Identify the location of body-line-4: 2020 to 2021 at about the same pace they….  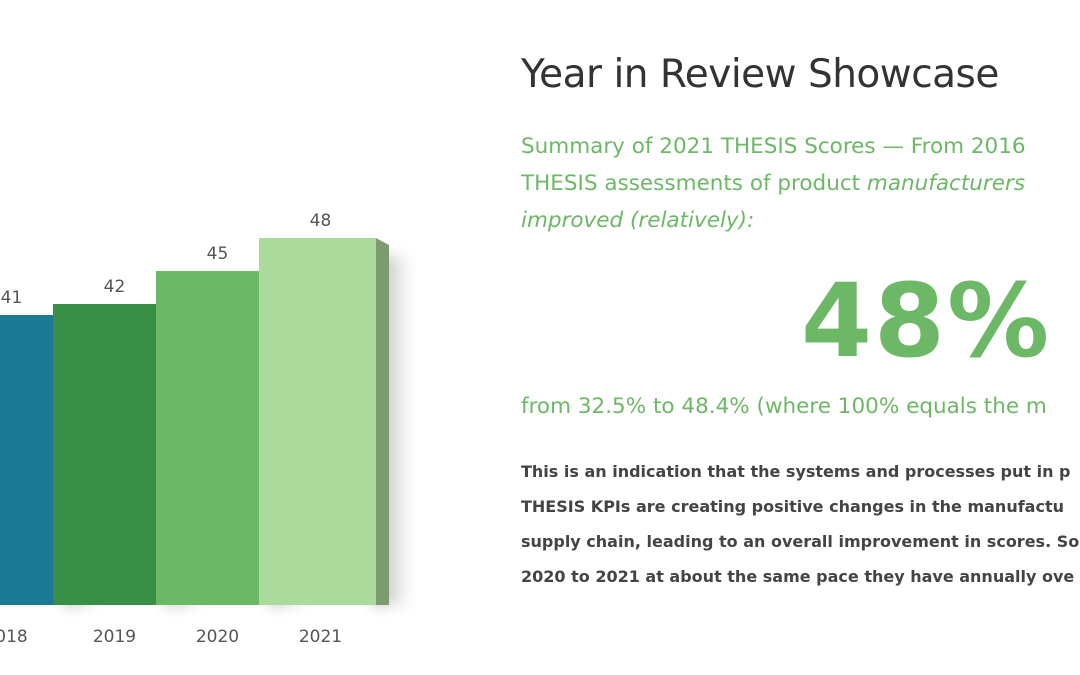
(798, 576).